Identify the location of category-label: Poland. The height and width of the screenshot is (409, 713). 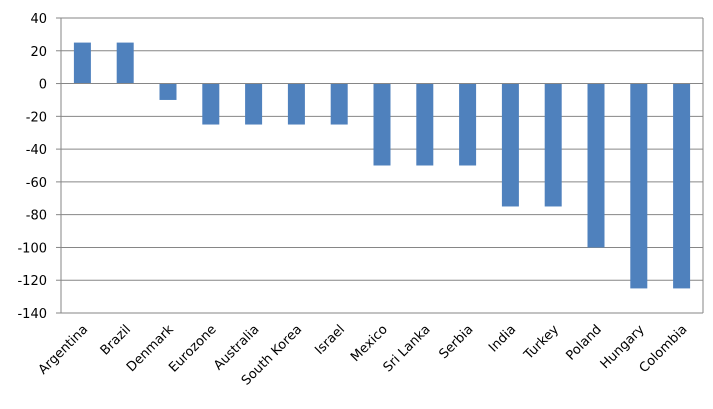
(584, 342).